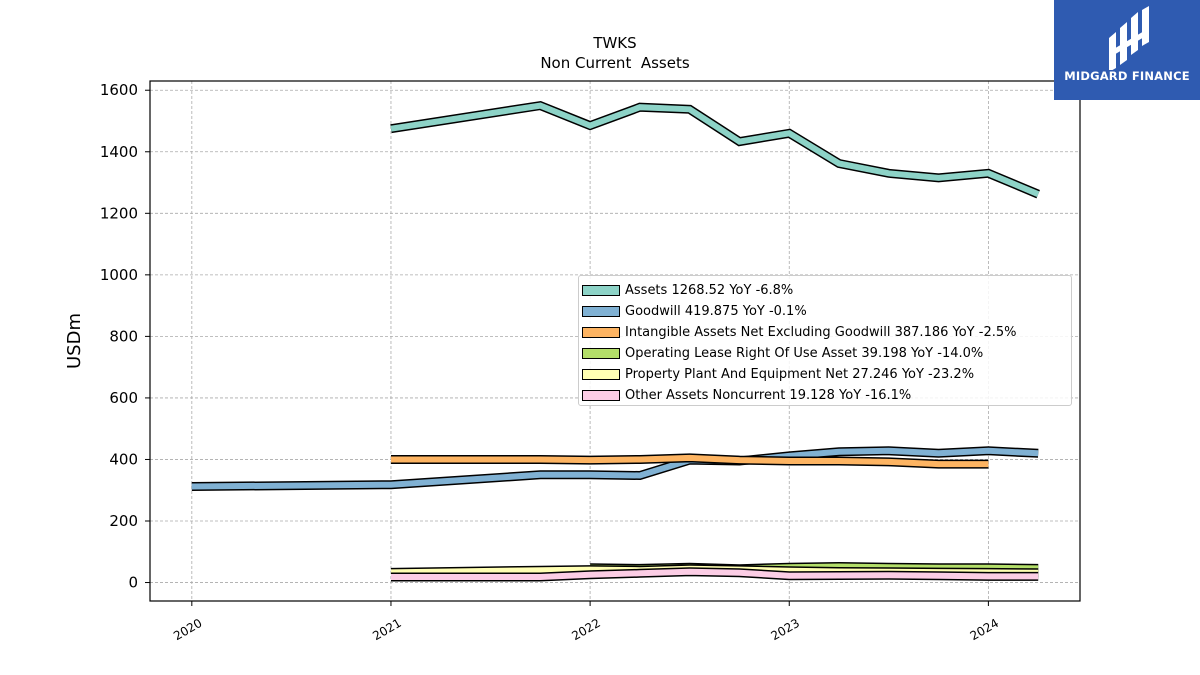 This screenshot has width=1200, height=675. Describe the element at coordinates (123, 521) in the screenshot. I see `y-tick-label: 200` at that location.